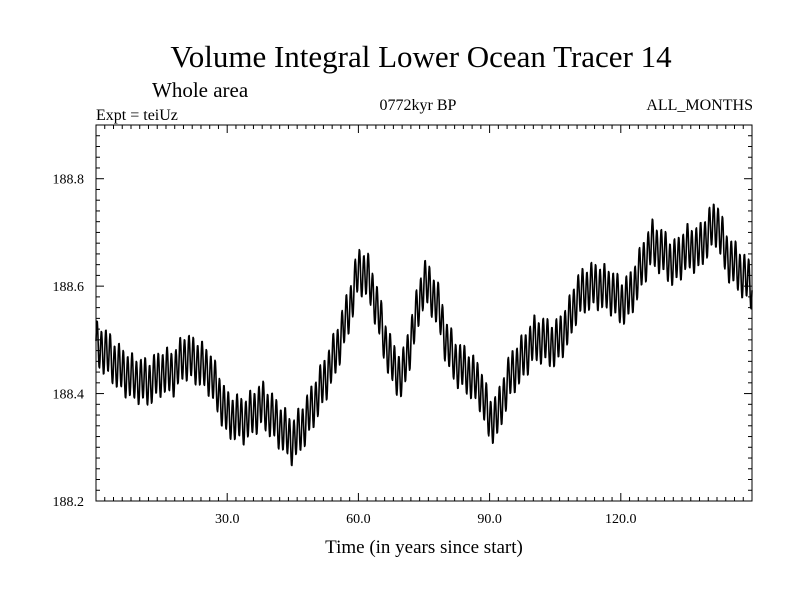 The image size is (800, 600). Describe the element at coordinates (227, 519) in the screenshot. I see `x-tick-label: 30.0` at that location.